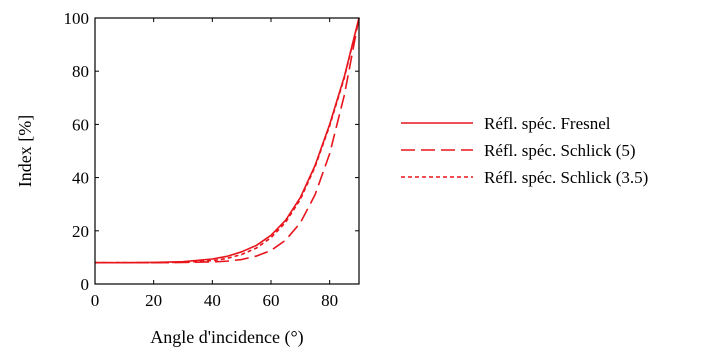 The width and height of the screenshot is (715, 353). I want to click on legend-label-2: Réfl. spéc. Schlick (3.5), so click(566, 177).